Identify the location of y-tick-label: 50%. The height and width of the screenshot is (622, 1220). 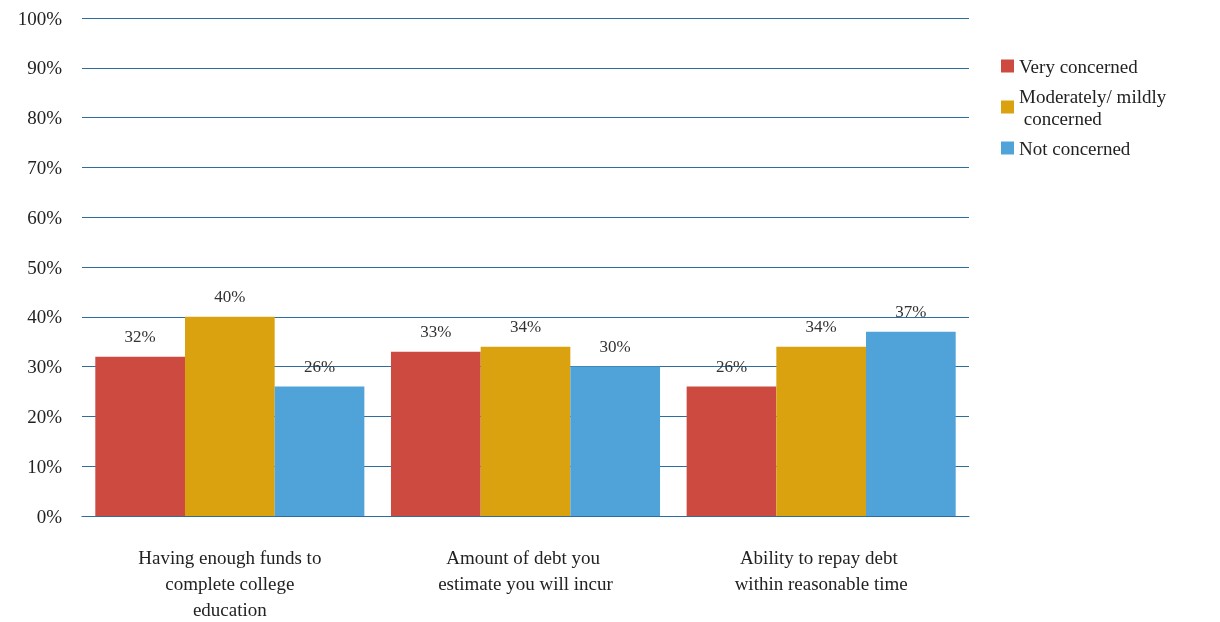
(45, 267).